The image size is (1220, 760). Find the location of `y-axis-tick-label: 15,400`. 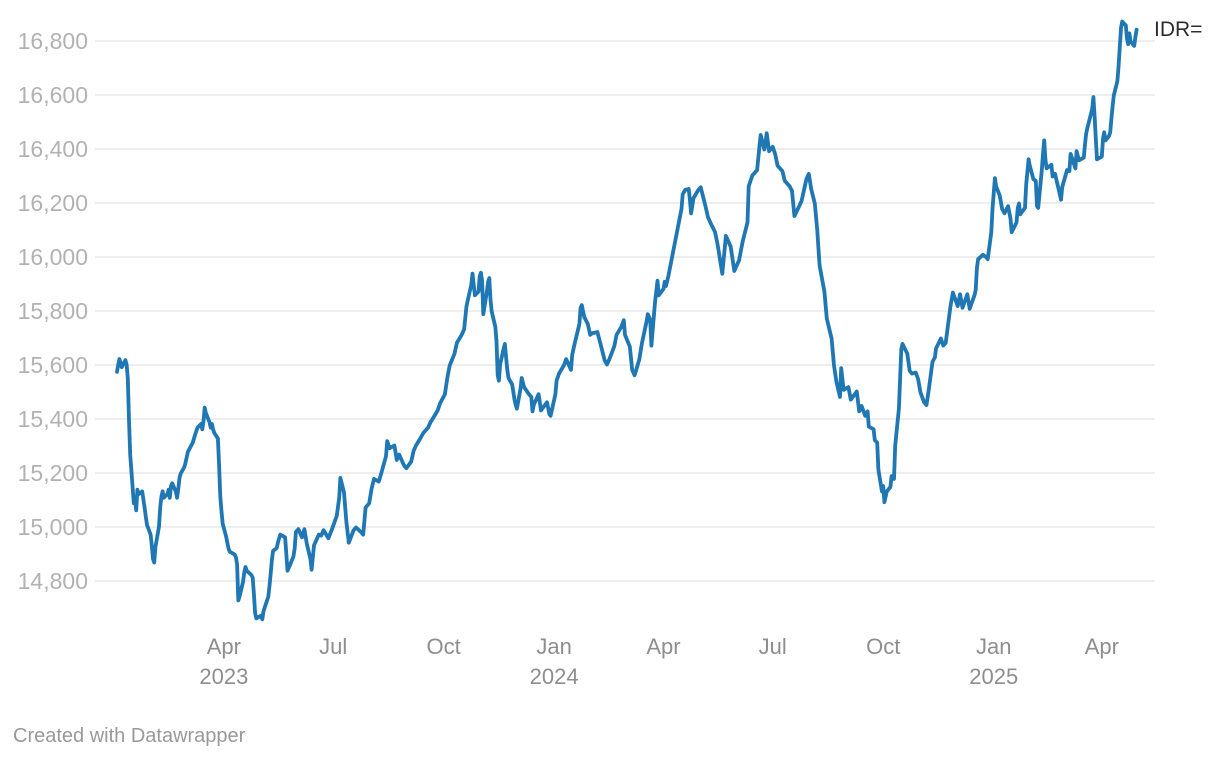

y-axis-tick-label: 15,400 is located at coordinates (52, 419).